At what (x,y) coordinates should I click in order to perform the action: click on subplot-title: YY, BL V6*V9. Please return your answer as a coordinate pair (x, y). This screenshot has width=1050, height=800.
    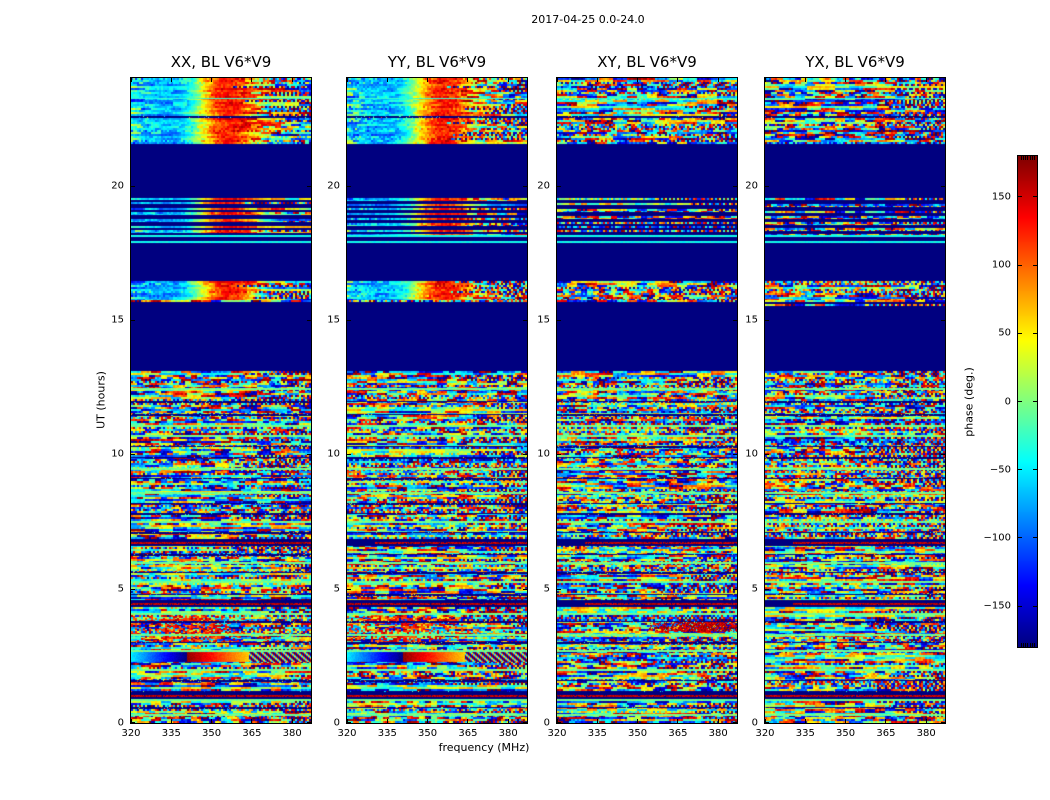
    Looking at the image, I should click on (437, 62).